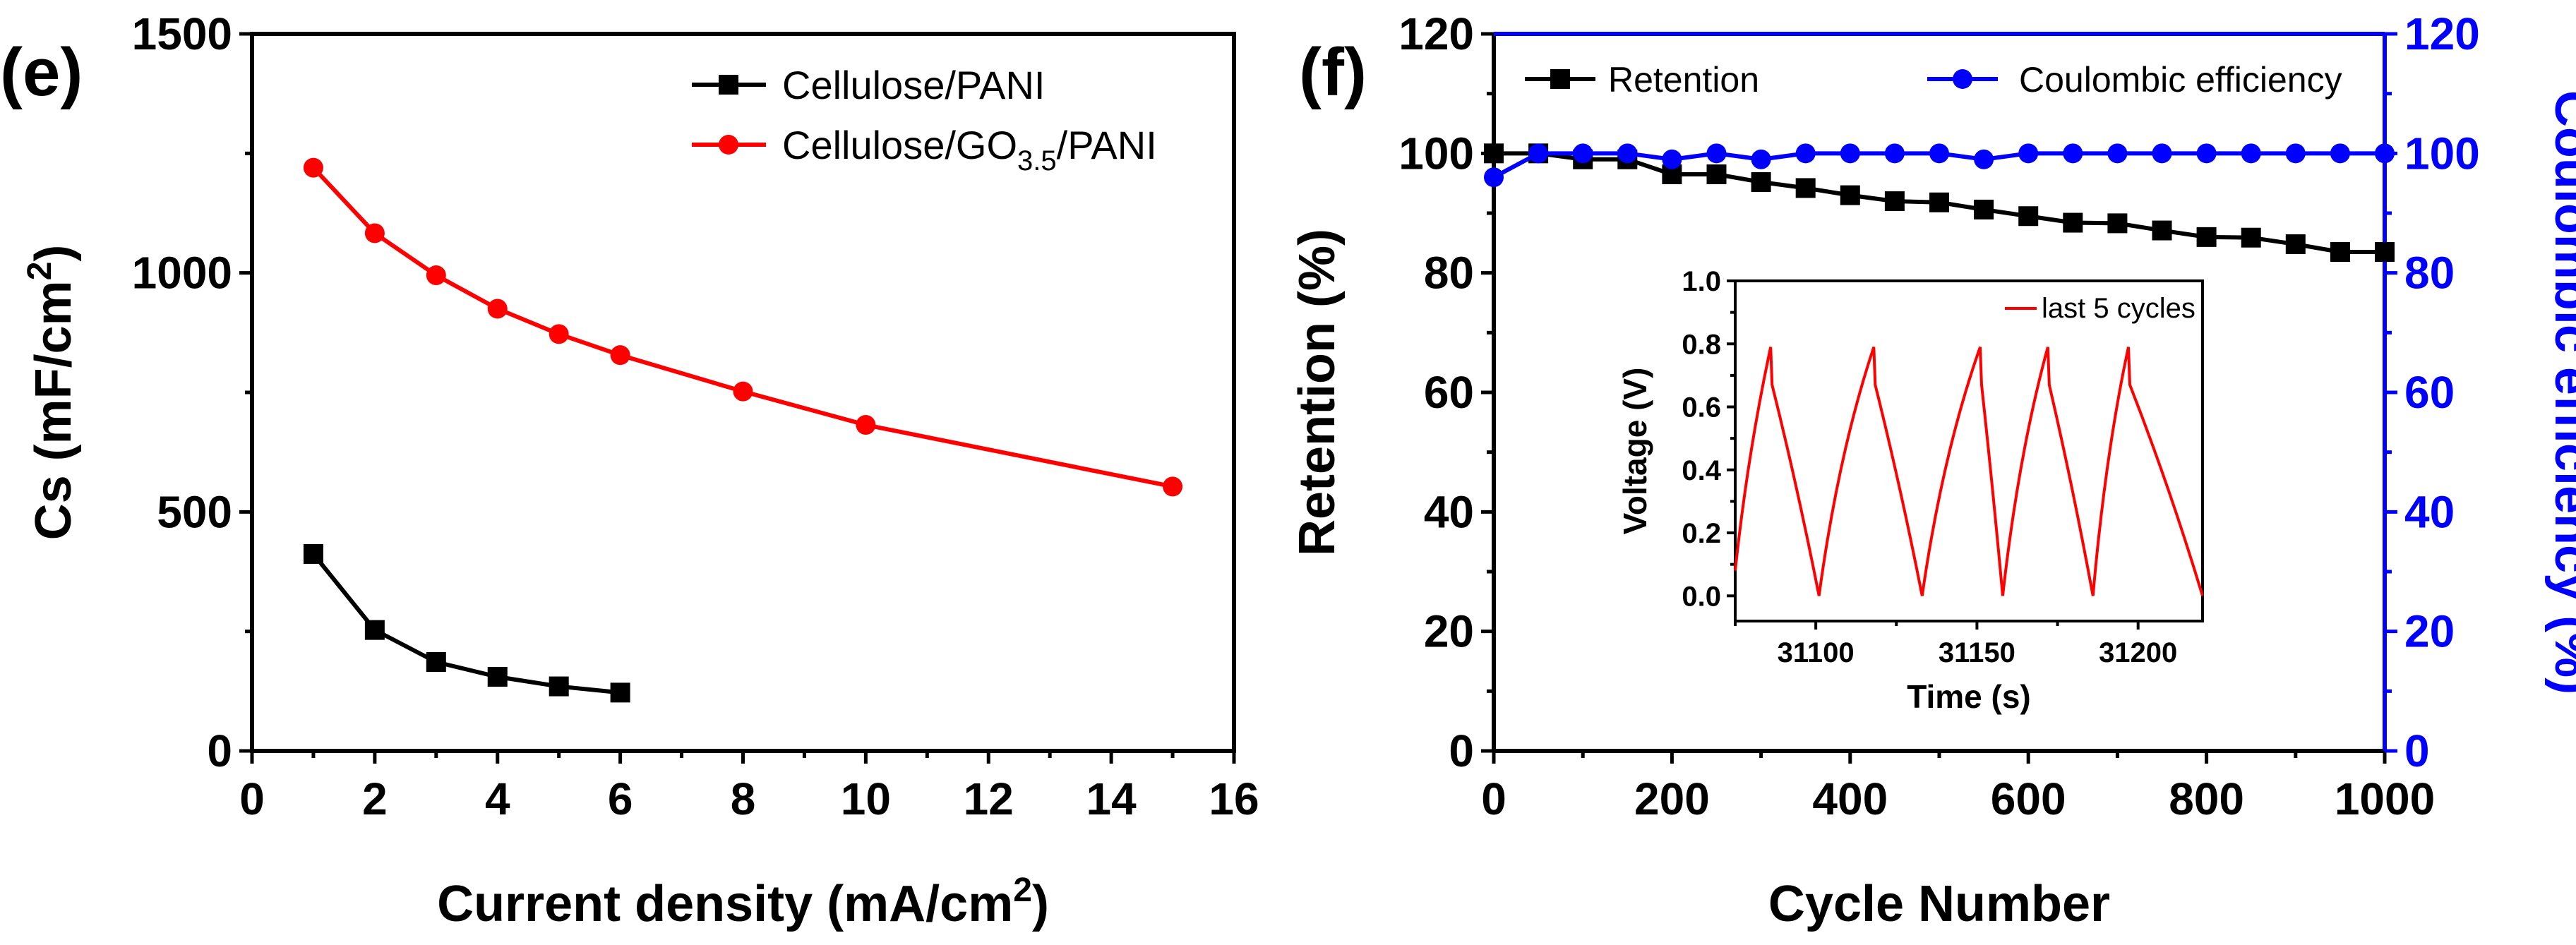 This screenshot has height=945, width=2576. Describe the element at coordinates (1317, 392) in the screenshot. I see `y-axis-label: Retention (%)` at that location.